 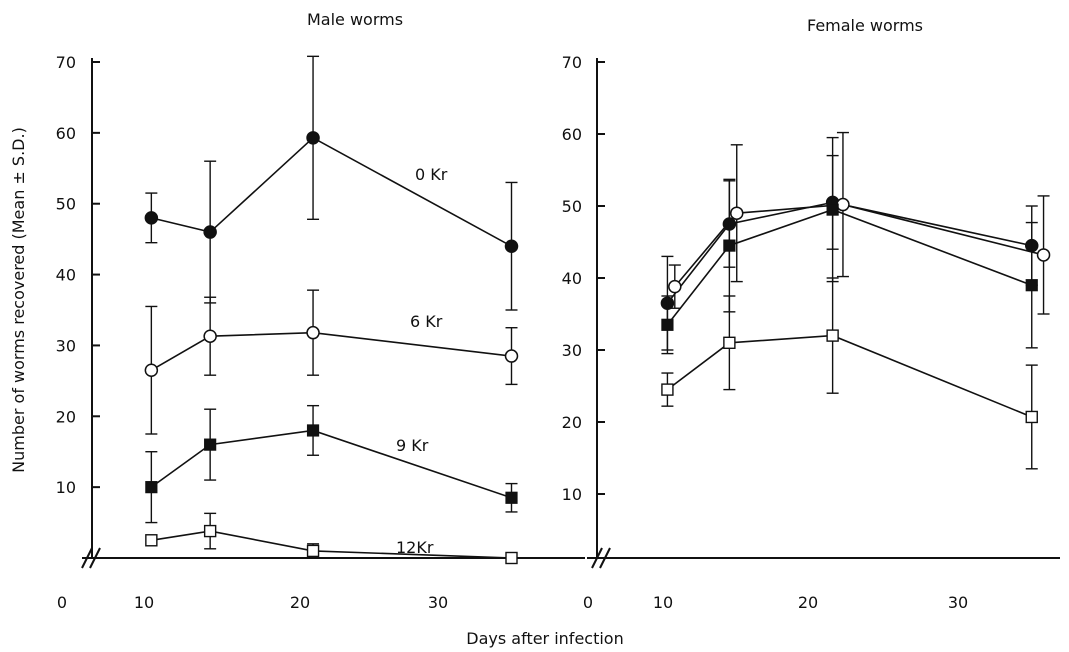 I want to click on series-label: 0 Kr, so click(x=431, y=174).